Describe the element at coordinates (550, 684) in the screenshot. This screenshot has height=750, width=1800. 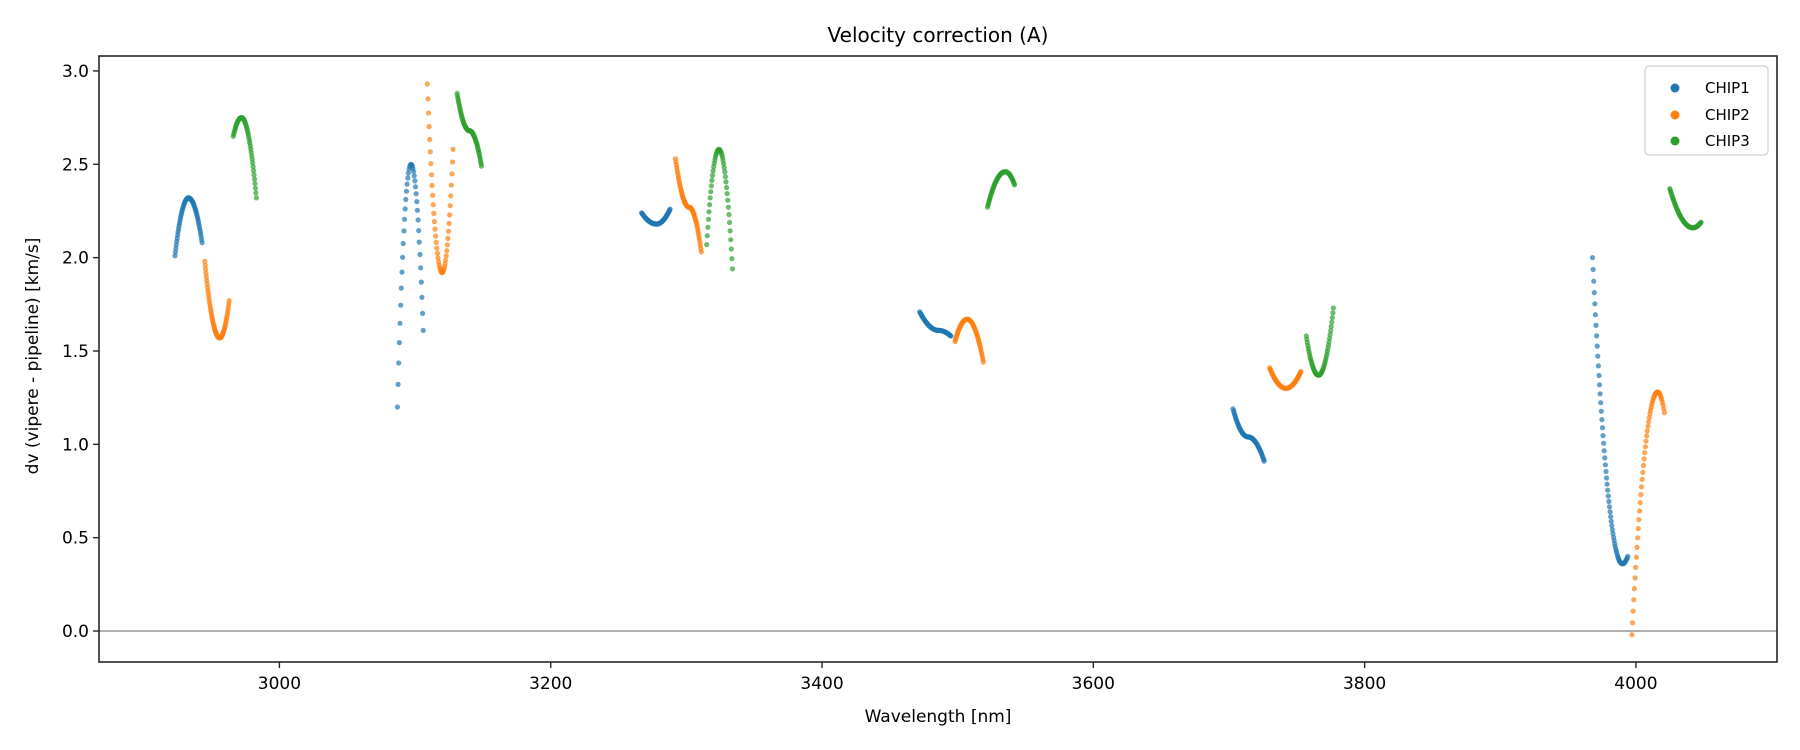
I see `x-tick-label: 3200` at that location.